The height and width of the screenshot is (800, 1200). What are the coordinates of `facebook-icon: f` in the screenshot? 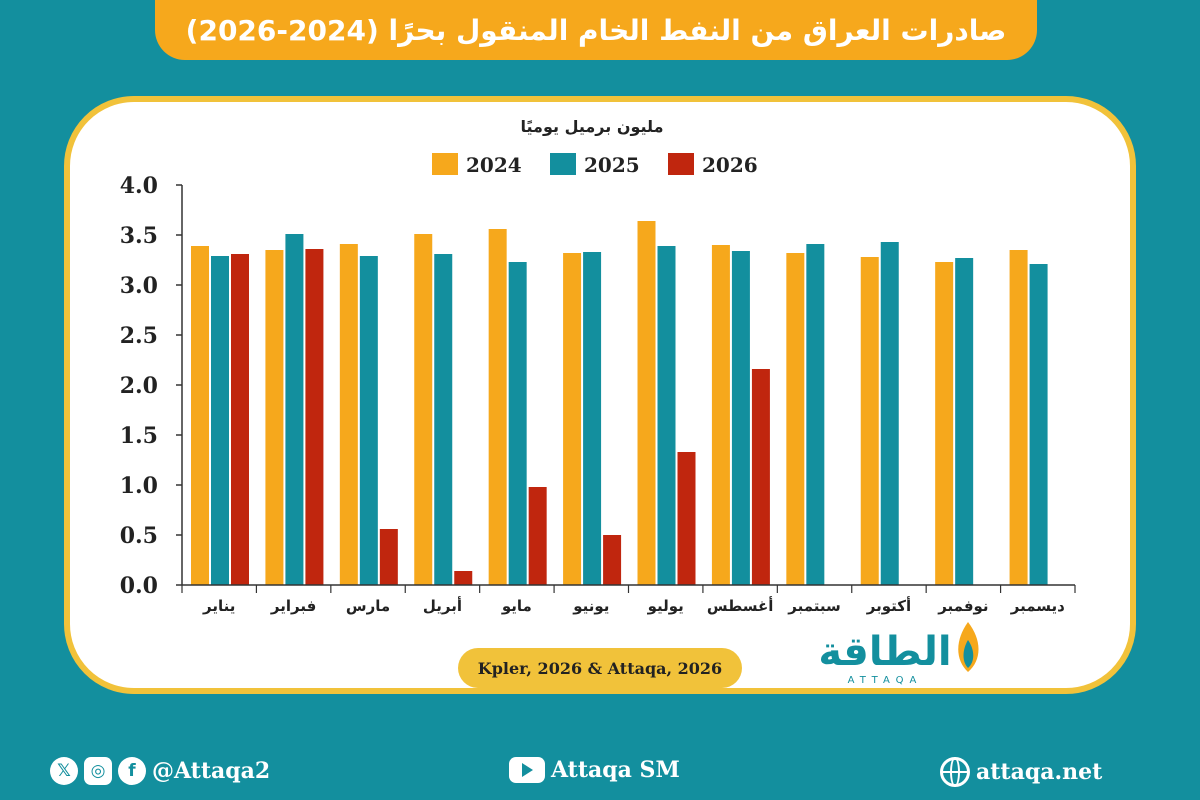 It's located at (132, 771).